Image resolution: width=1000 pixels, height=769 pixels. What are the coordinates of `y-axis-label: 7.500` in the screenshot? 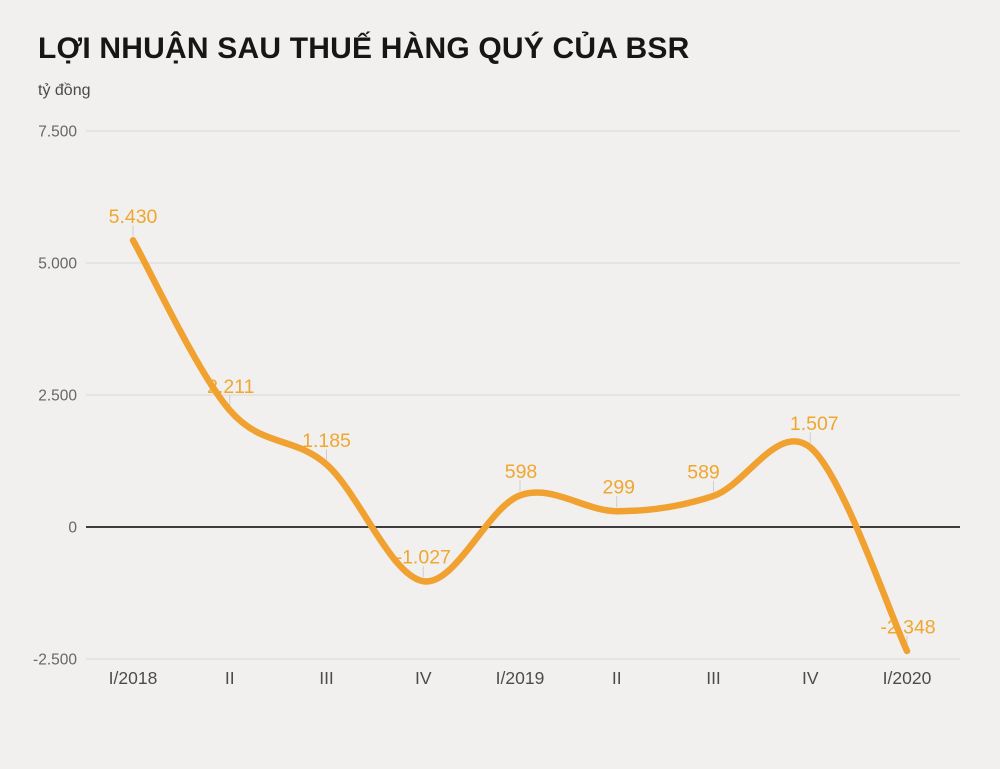 It's located at (57, 132).